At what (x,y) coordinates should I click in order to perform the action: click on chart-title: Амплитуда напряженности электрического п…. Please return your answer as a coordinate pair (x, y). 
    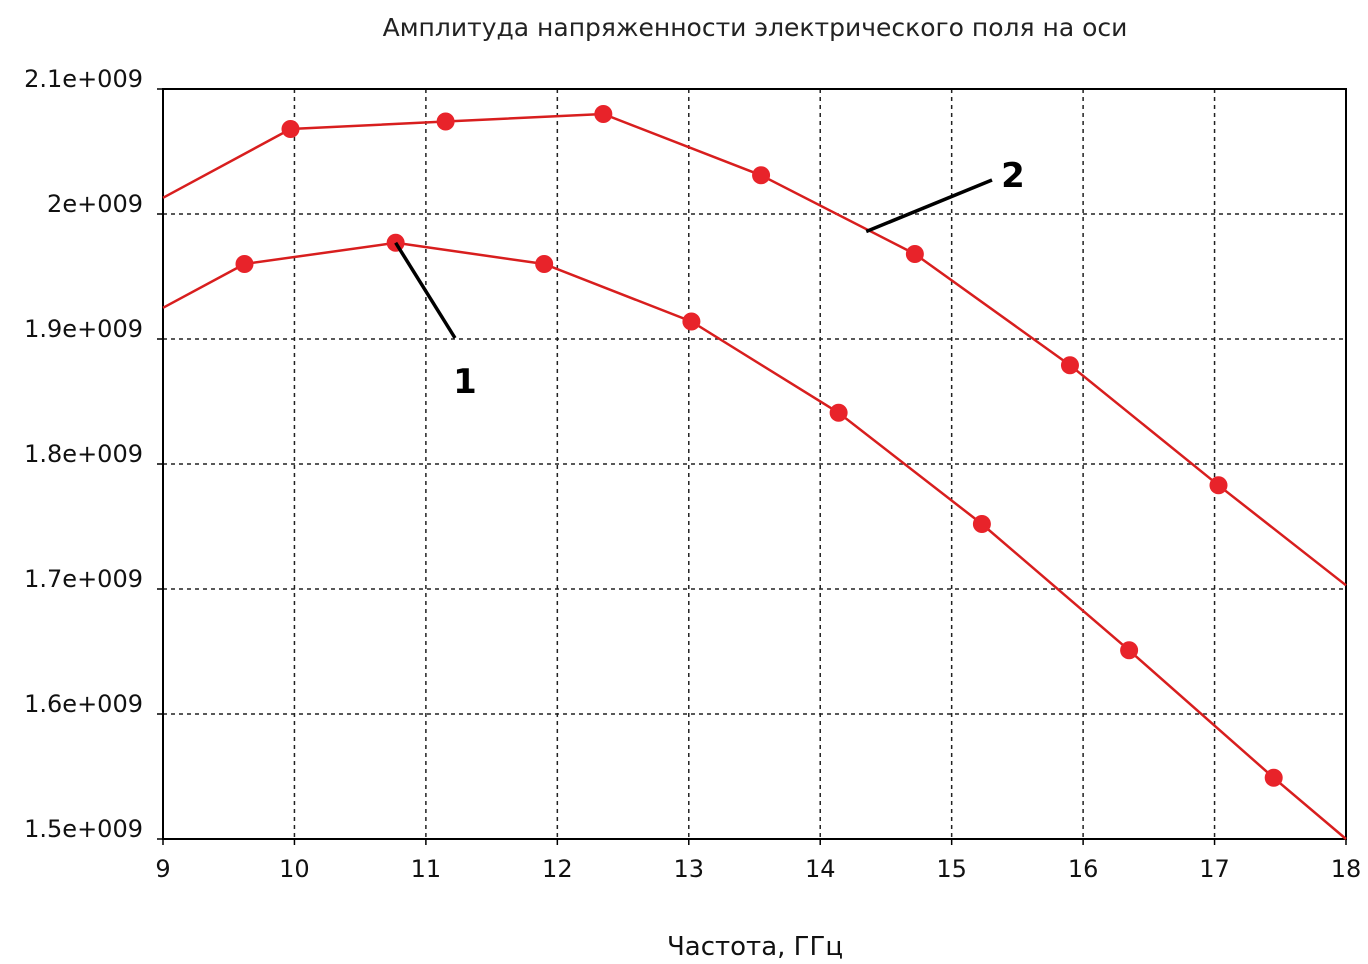
    Looking at the image, I should click on (755, 27).